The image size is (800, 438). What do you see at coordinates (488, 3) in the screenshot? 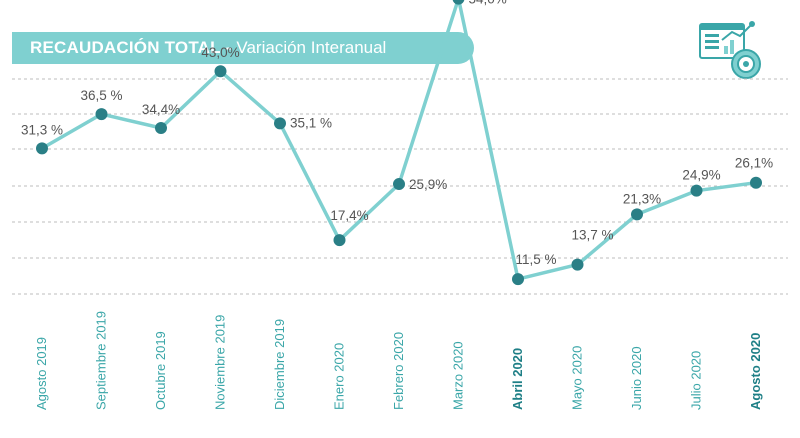
I see `data-label: 54,0%` at bounding box center [488, 3].